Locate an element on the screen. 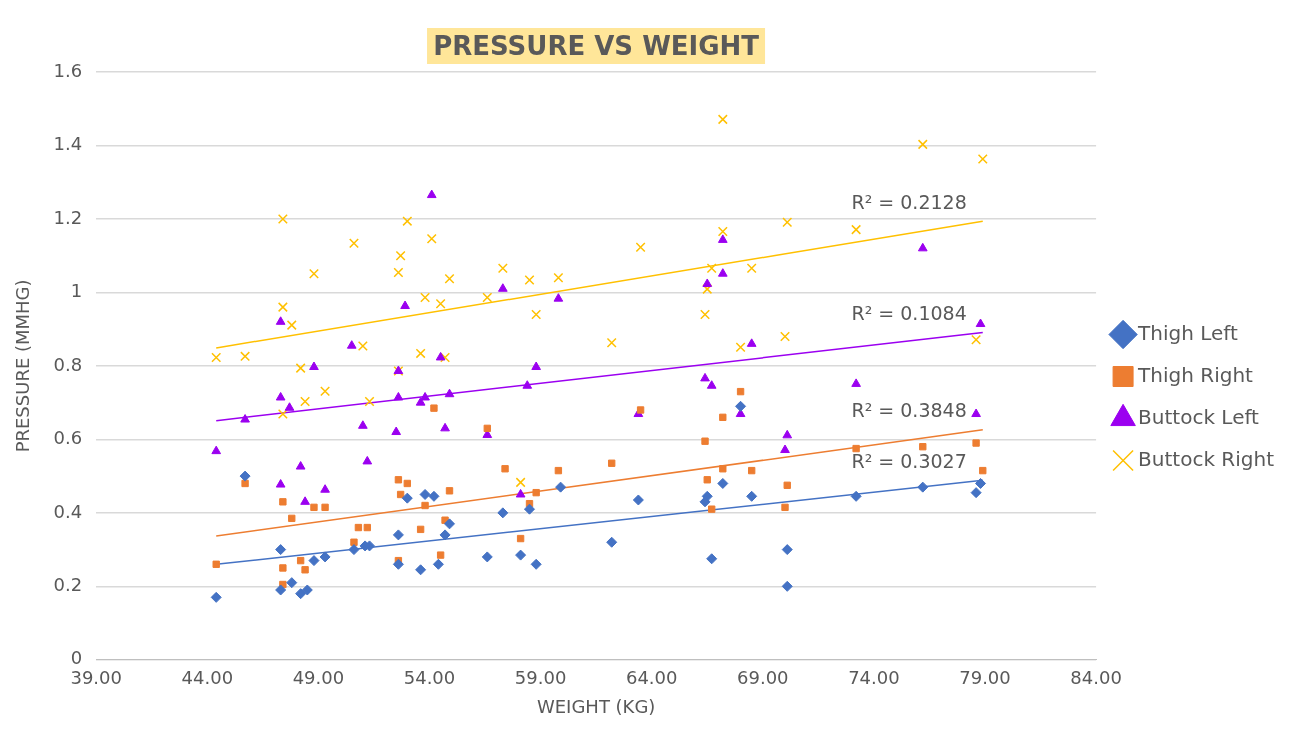 This screenshot has width=1304, height=731. legend-label: Buttock Right is located at coordinates (1206, 458).